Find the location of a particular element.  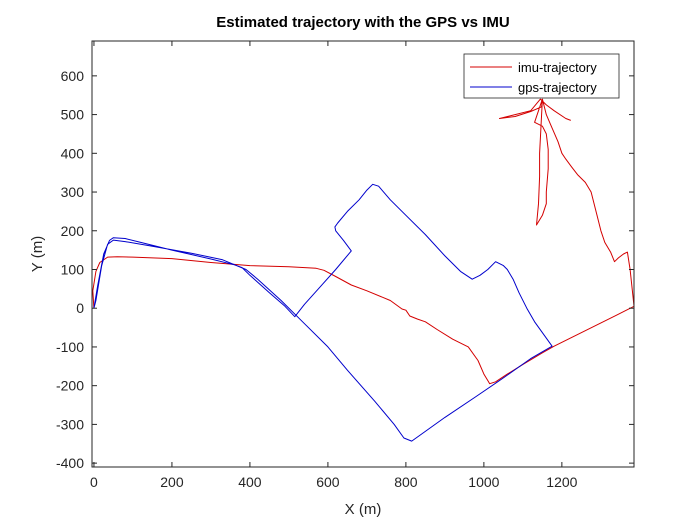

y-tick-label: 500 is located at coordinates (73, 115).